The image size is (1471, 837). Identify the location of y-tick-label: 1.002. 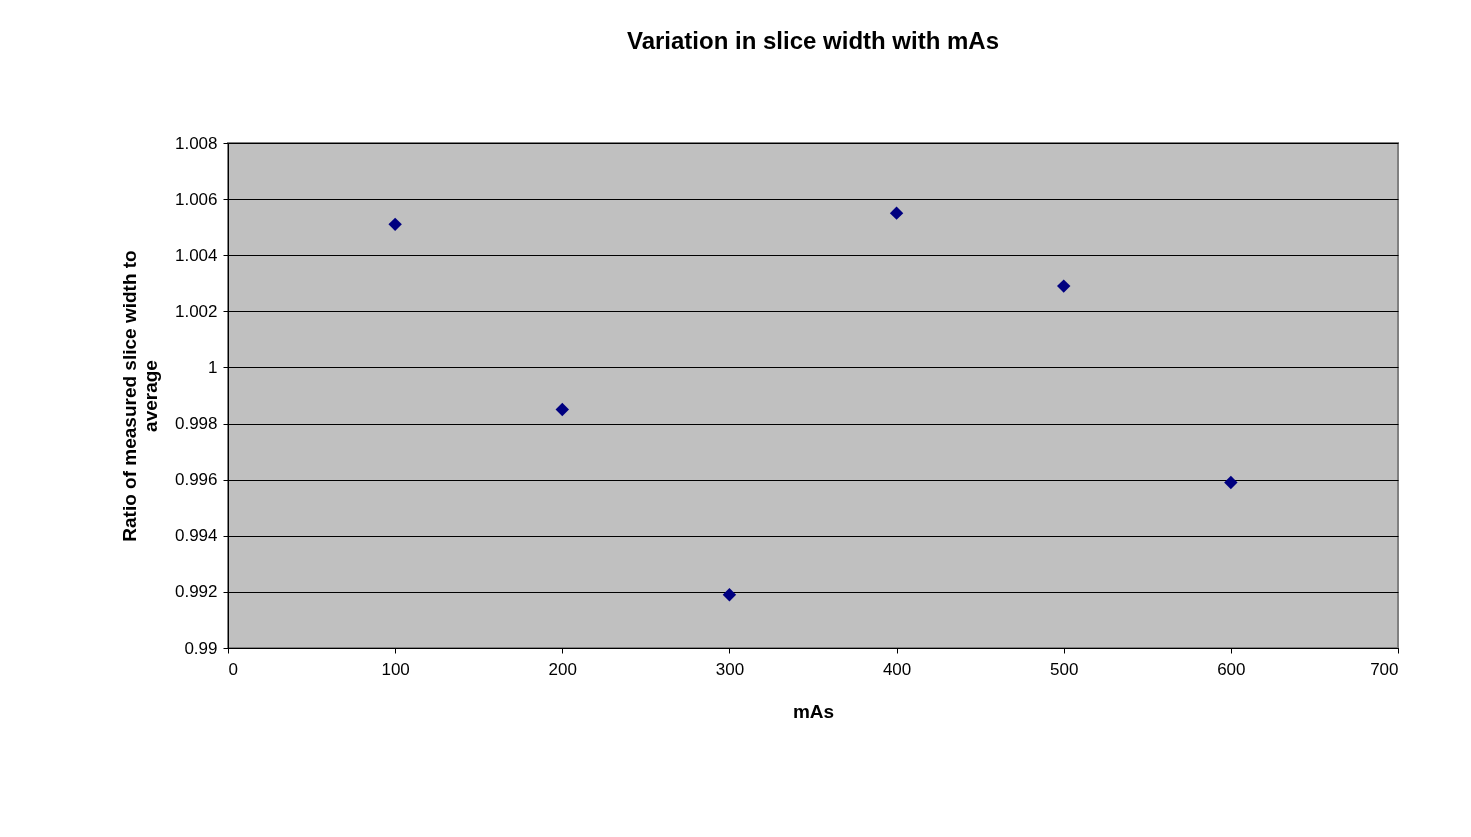
(196, 311).